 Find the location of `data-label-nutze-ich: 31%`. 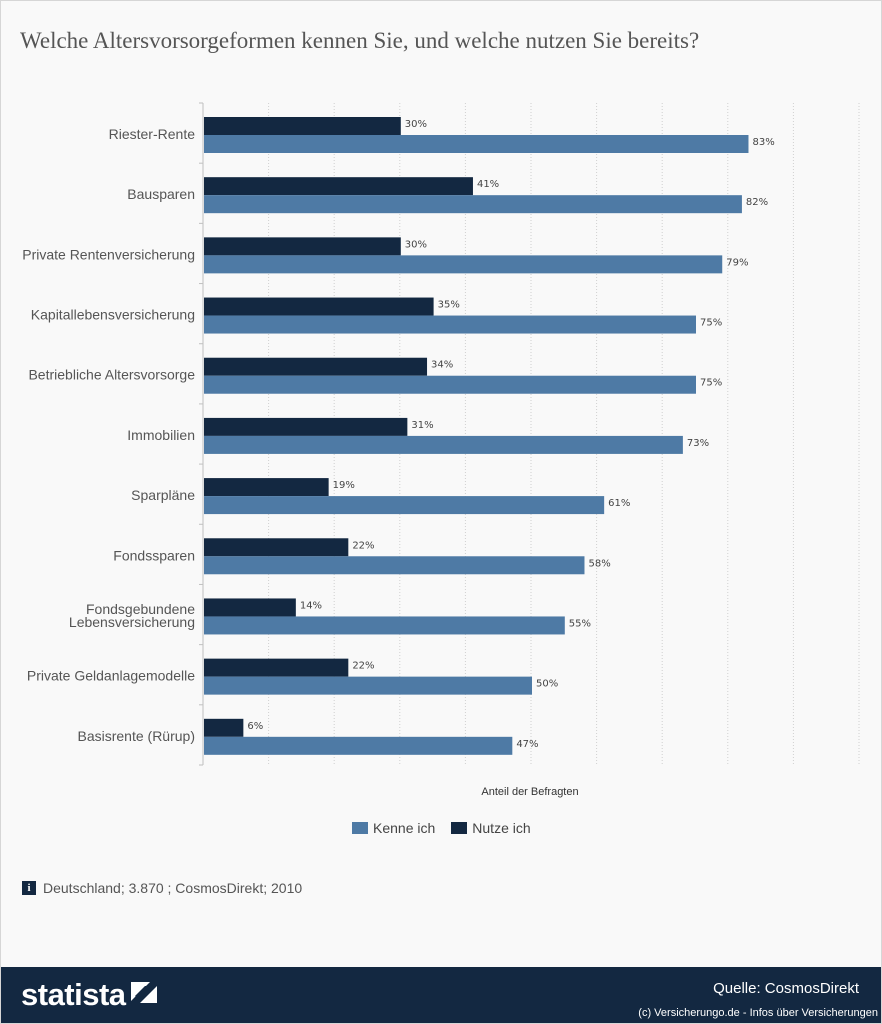

data-label-nutze-ich: 31% is located at coordinates (422, 425).